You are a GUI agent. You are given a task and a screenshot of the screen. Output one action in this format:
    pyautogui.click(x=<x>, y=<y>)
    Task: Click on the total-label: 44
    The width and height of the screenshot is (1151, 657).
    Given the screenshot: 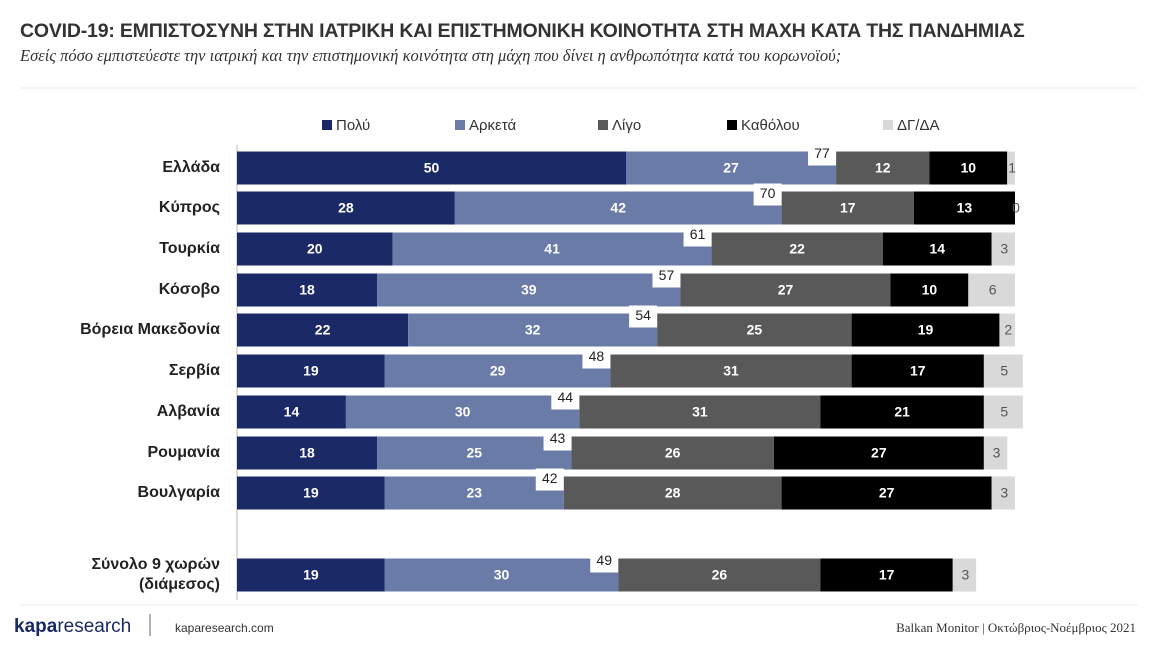 What is the action you would take?
    pyautogui.click(x=566, y=397)
    